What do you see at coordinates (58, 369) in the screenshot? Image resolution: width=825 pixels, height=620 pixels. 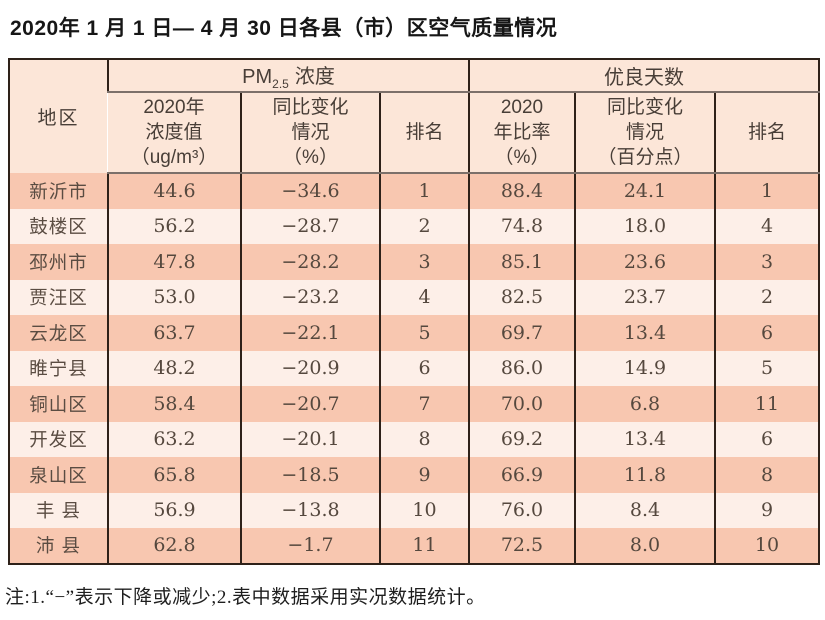 I see `region-cell: 睢宁县` at bounding box center [58, 369].